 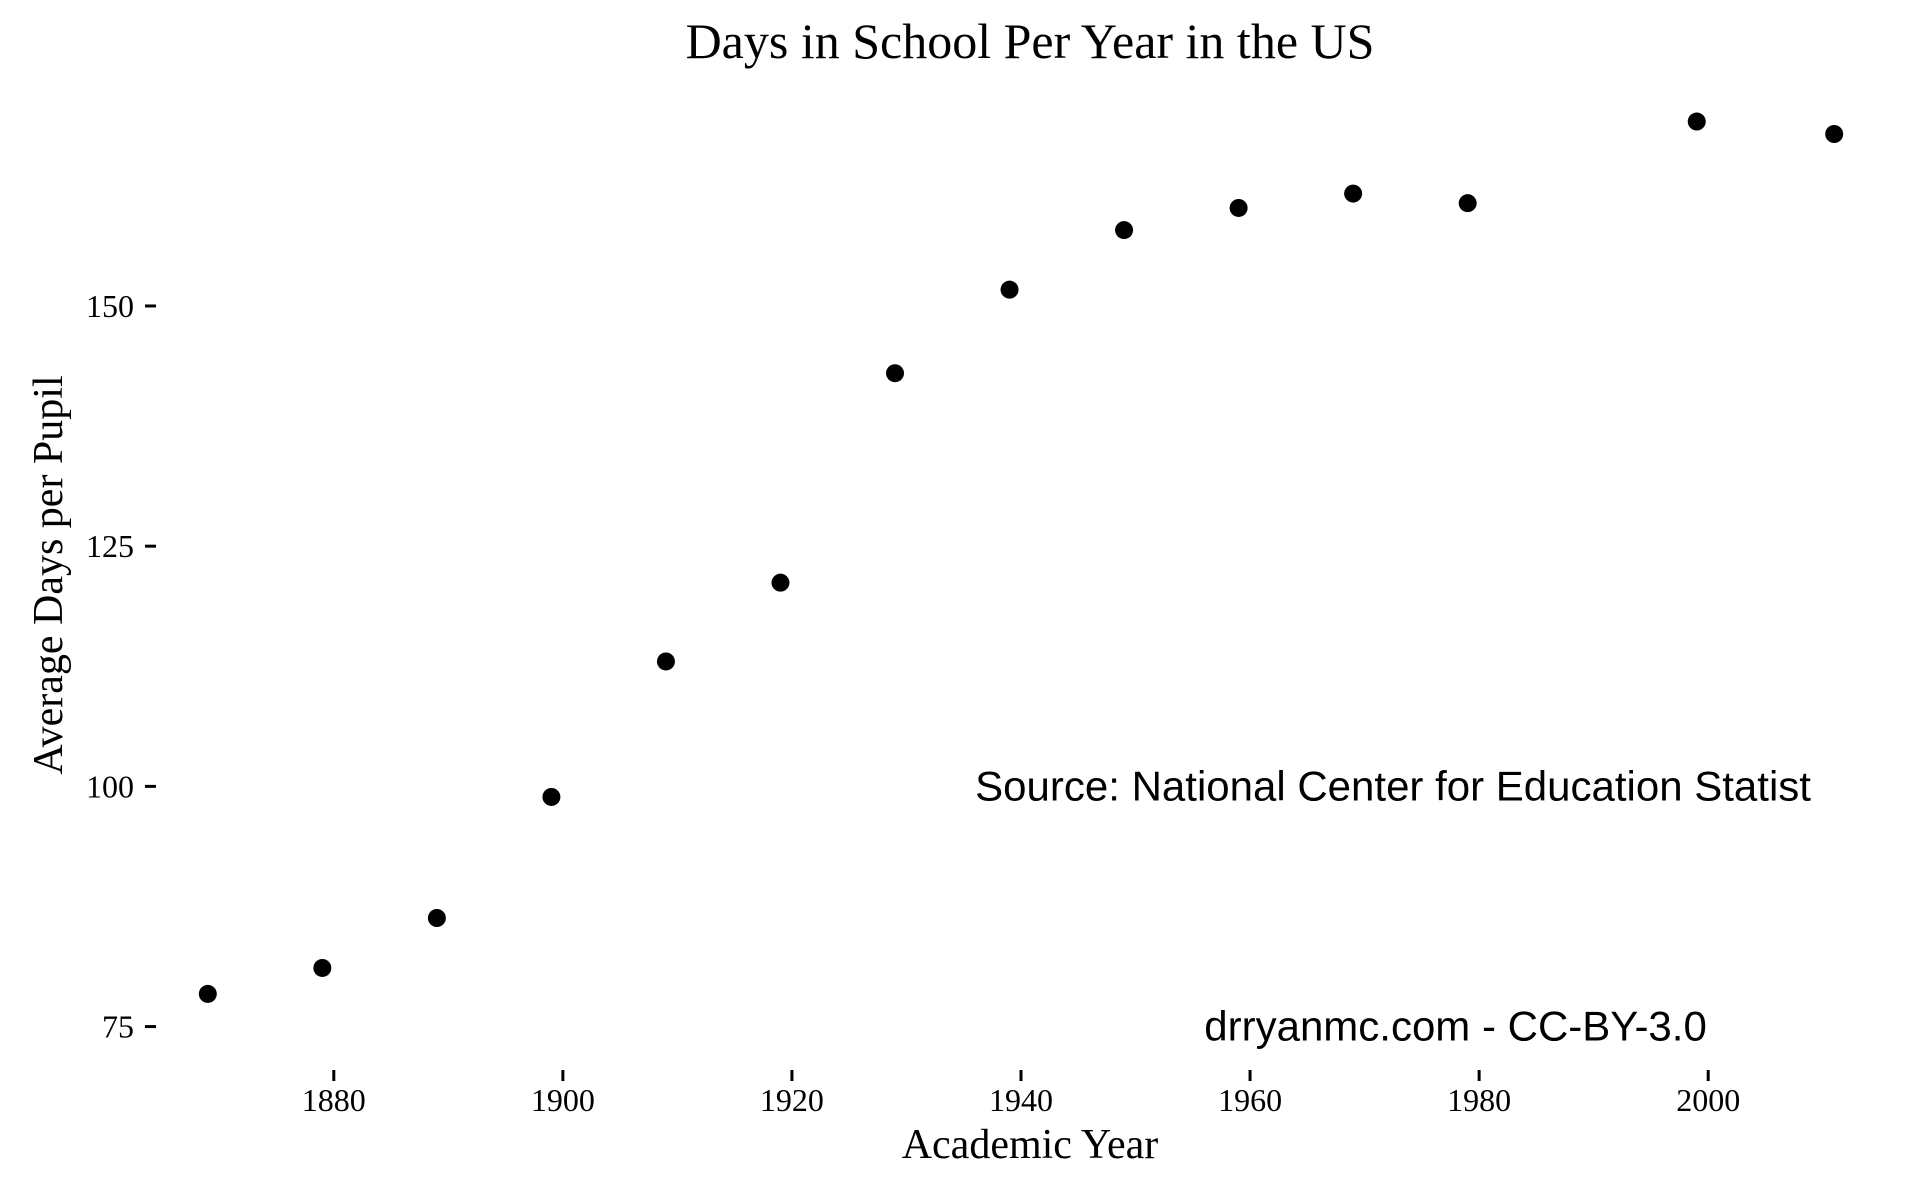 What do you see at coordinates (1467, 203) in the screenshot?
I see `data-point-1979` at bounding box center [1467, 203].